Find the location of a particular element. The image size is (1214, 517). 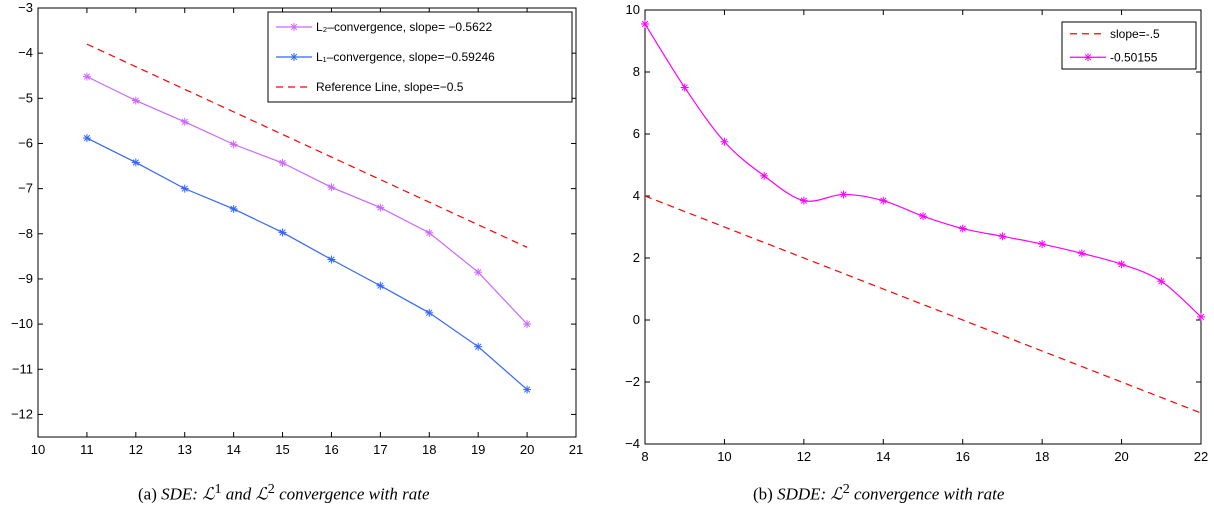

y-tick-label: 4 is located at coordinates (636, 195).